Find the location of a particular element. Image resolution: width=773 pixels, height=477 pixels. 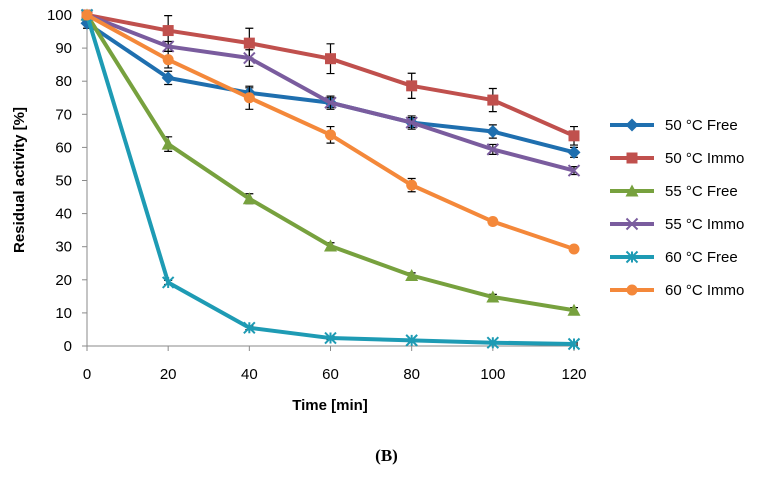

legend-label: 50 °C Immo is located at coordinates (704, 158).